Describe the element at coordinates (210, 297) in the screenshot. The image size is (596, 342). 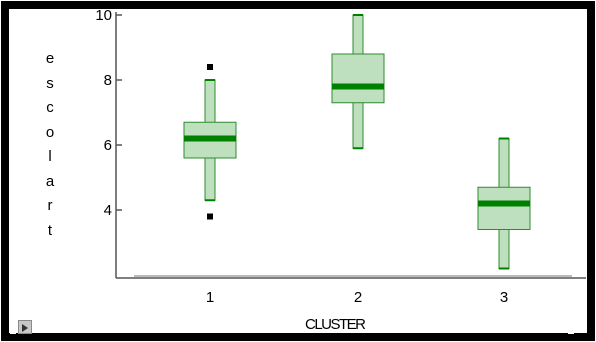
I see `x-tick-label: 1` at that location.